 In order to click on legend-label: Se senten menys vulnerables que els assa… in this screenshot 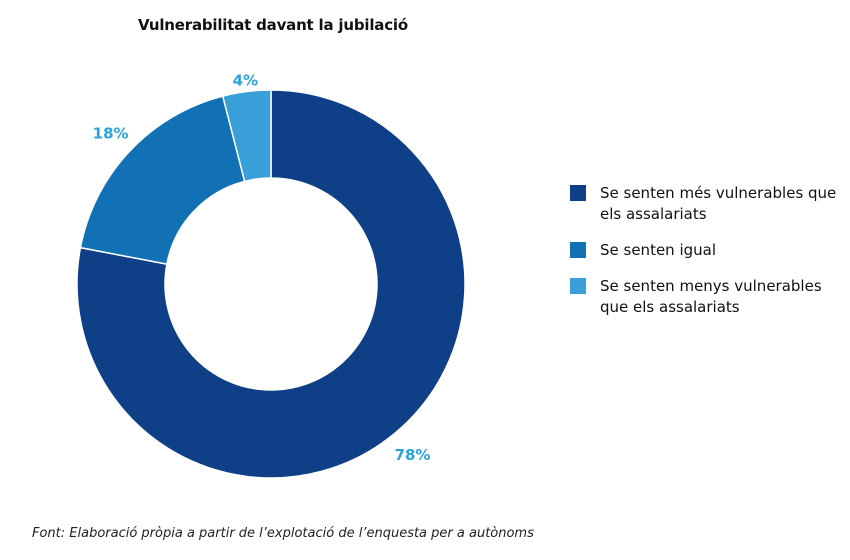, I will do `click(711, 296)`.